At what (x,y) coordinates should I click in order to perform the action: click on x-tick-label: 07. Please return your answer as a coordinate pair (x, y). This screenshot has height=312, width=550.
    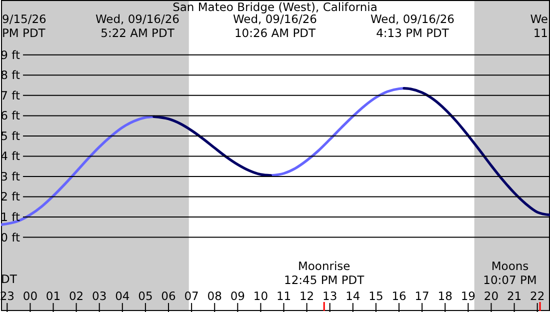
    Looking at the image, I should click on (191, 296).